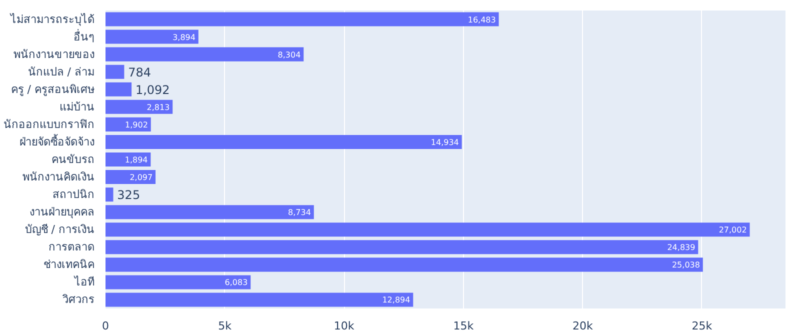 The height and width of the screenshot is (336, 800). I want to click on x-tick-label: 20k, so click(583, 326).